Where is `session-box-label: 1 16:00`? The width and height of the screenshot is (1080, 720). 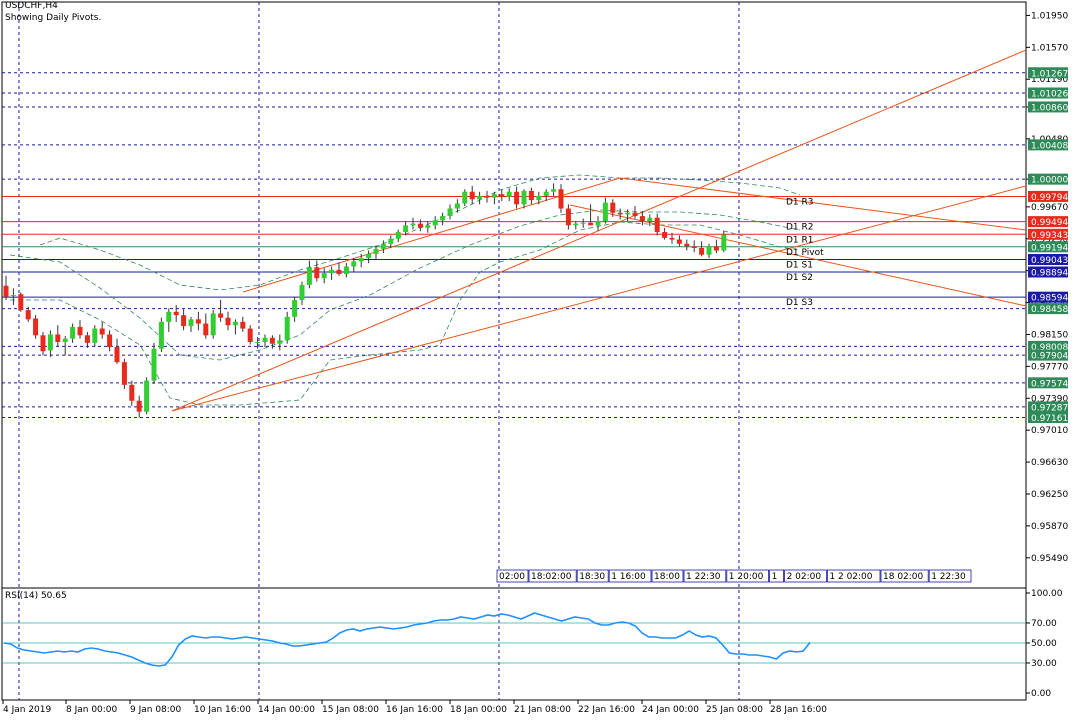
session-box-label: 1 16:00 is located at coordinates (628, 577).